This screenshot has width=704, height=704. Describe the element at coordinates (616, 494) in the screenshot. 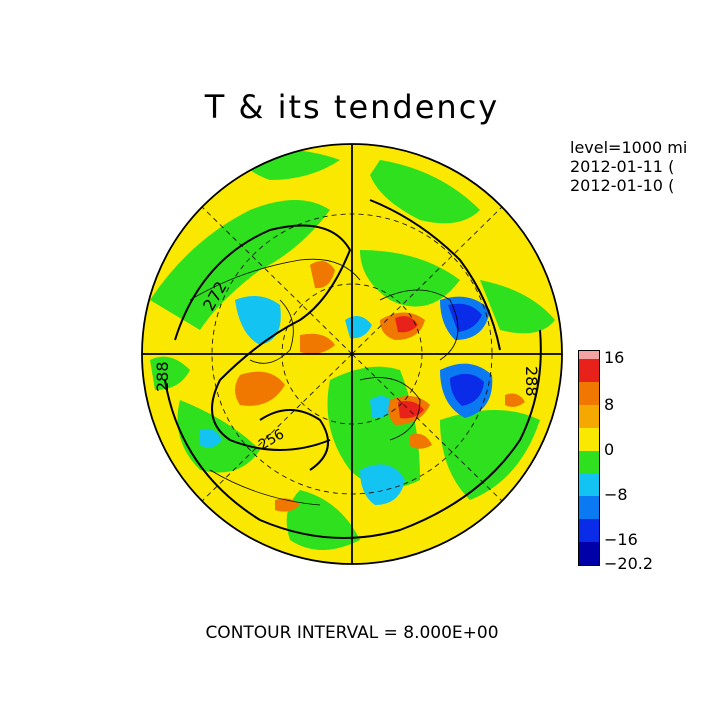

I see `colorbar-label: −8` at that location.